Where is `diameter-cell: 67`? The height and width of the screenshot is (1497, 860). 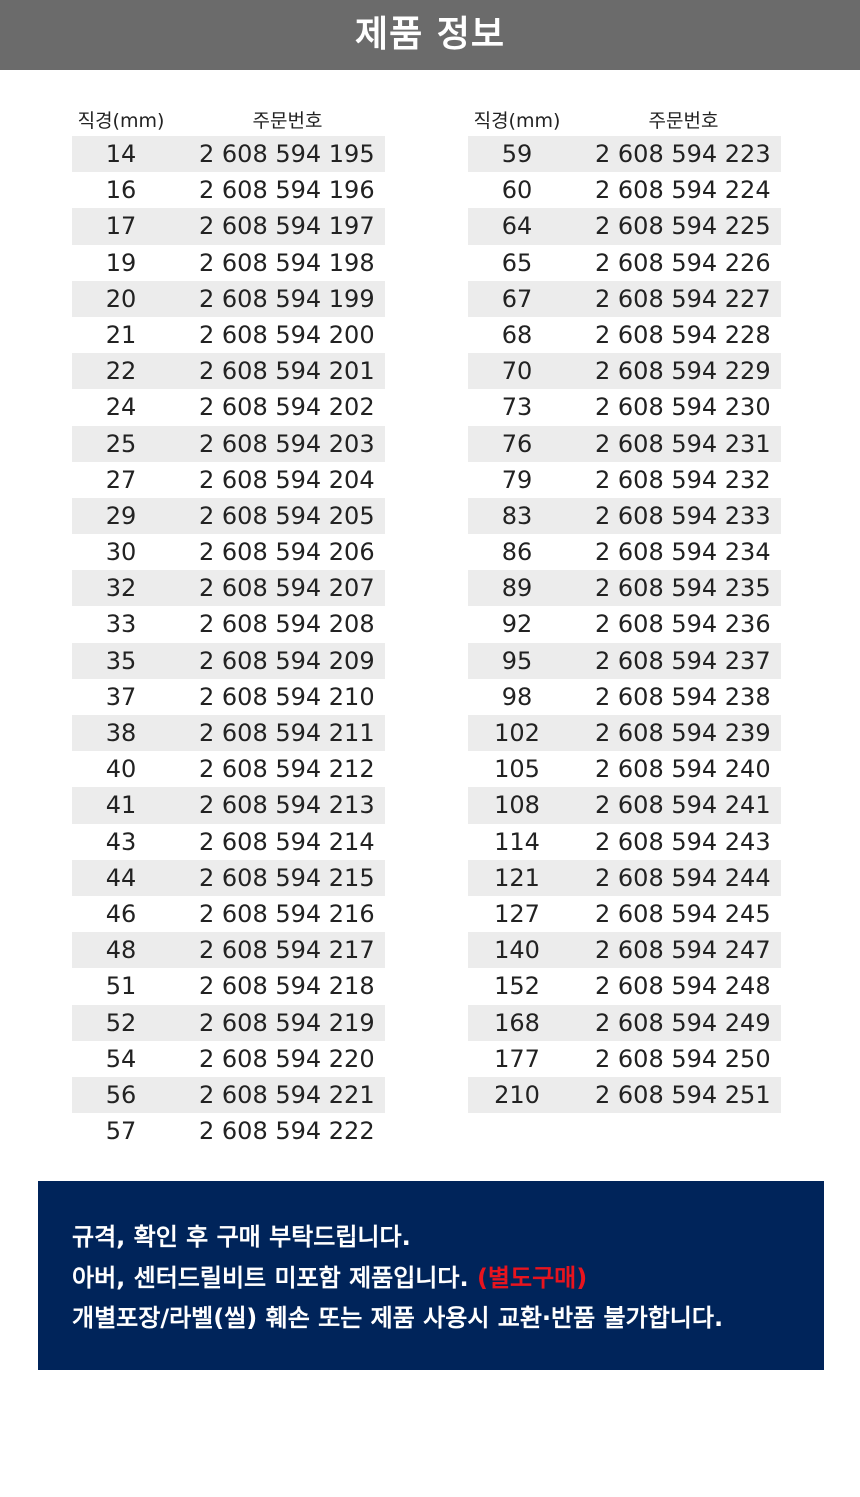
diameter-cell: 67 is located at coordinates (517, 298).